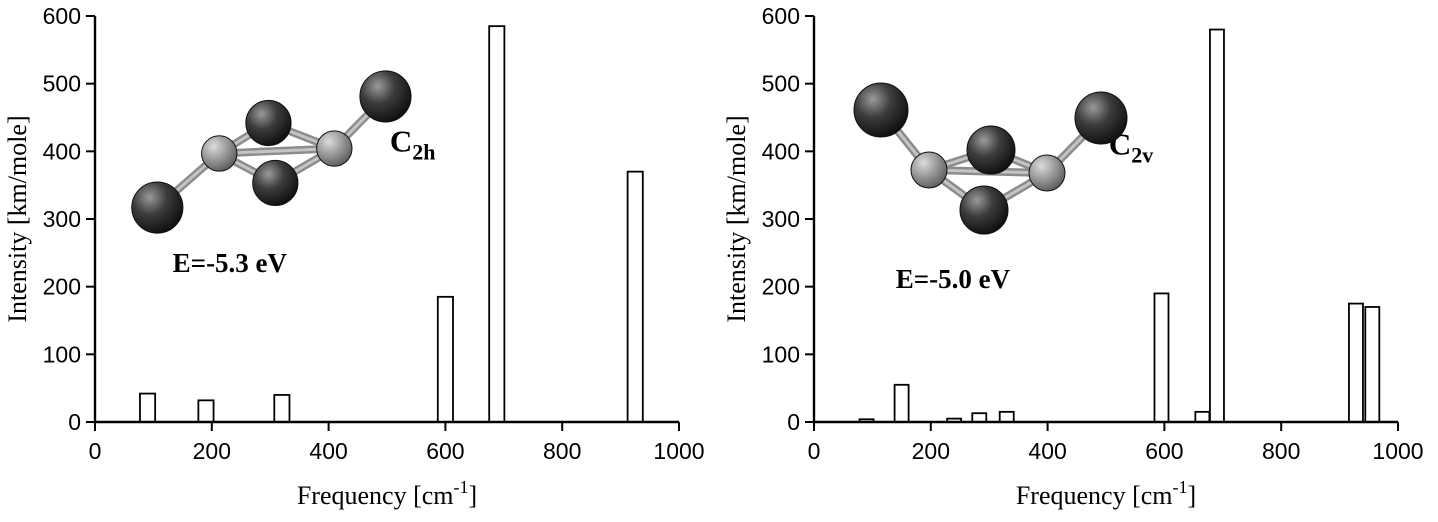 The width and height of the screenshot is (1438, 522). I want to click on molecule-c2h-image, so click(271, 152).